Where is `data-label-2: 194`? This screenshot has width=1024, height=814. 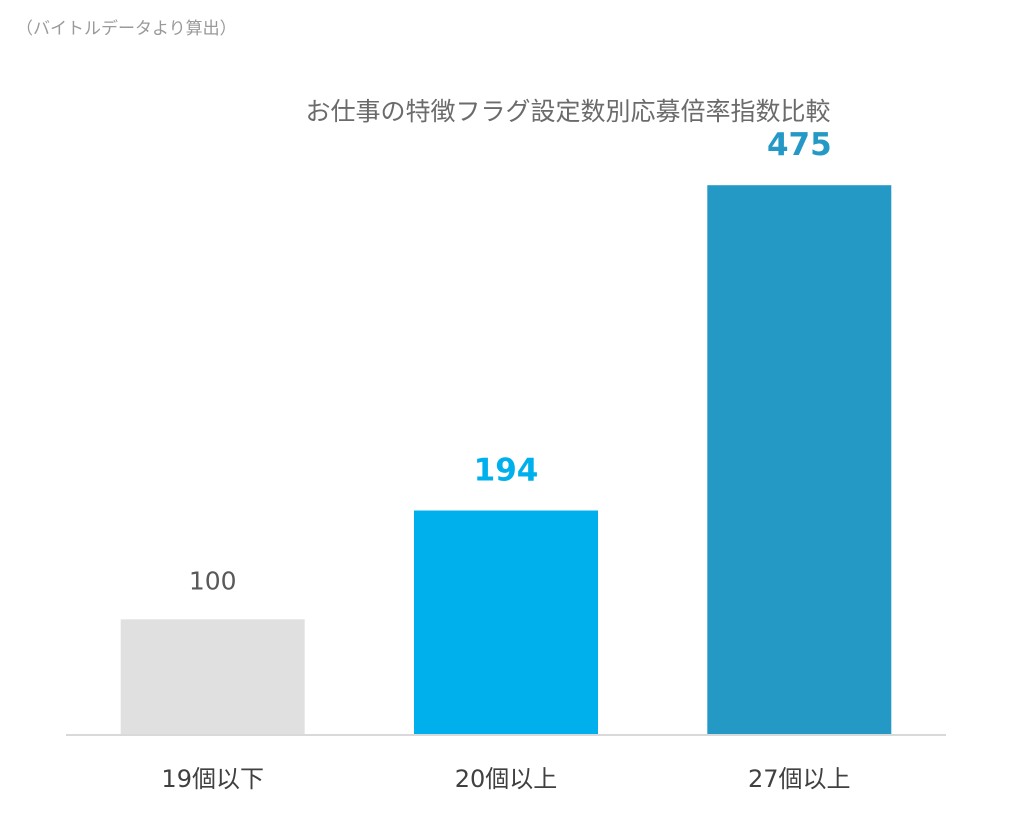 data-label-2: 194 is located at coordinates (506, 471).